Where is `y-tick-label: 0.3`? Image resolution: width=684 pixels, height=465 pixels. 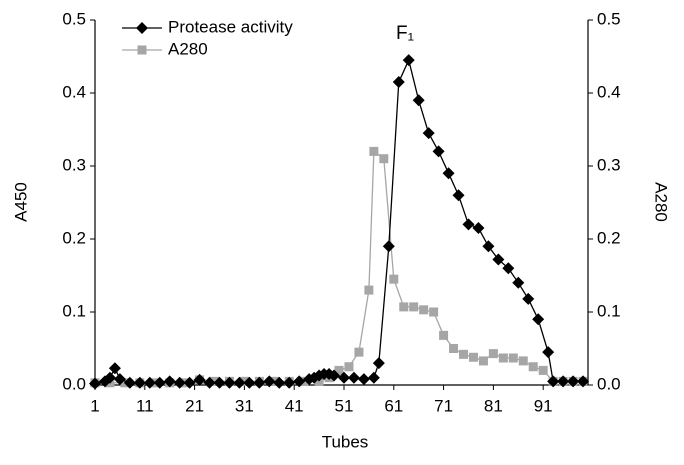 y-tick-label: 0.3 is located at coordinates (74, 164).